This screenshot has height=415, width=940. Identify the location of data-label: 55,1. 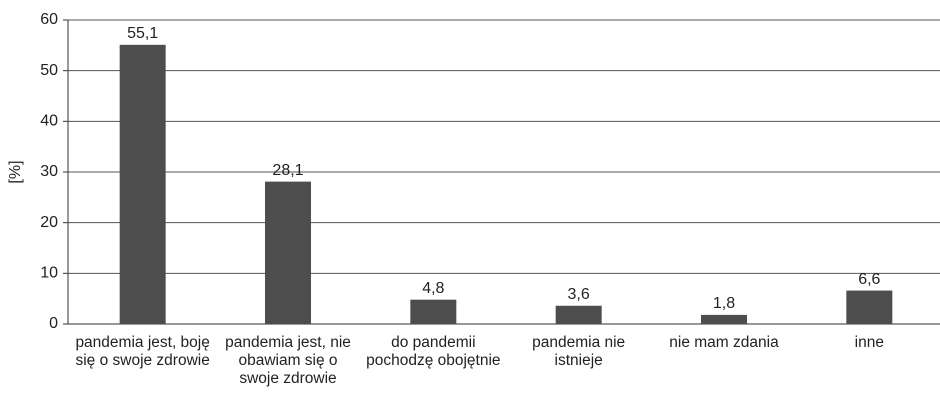
(142, 33).